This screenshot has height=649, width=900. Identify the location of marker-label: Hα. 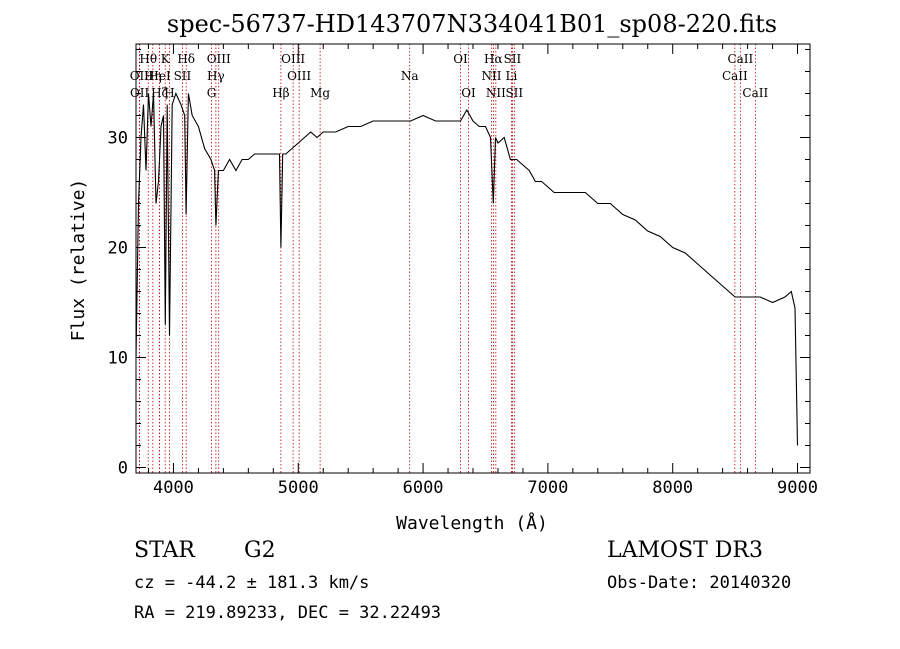
(493, 59).